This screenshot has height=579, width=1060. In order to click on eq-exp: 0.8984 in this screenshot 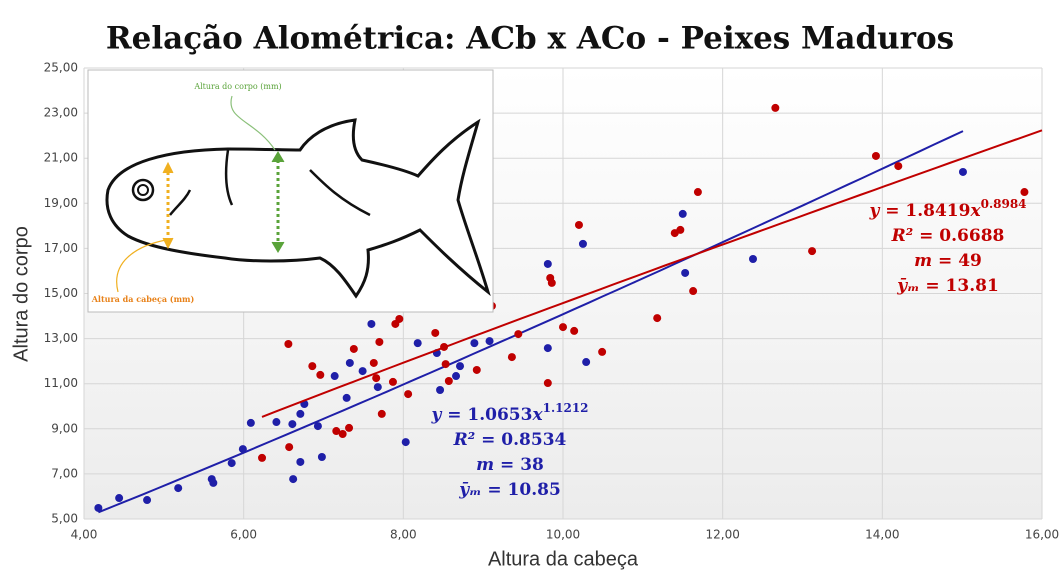, I will do `click(1004, 204)`.